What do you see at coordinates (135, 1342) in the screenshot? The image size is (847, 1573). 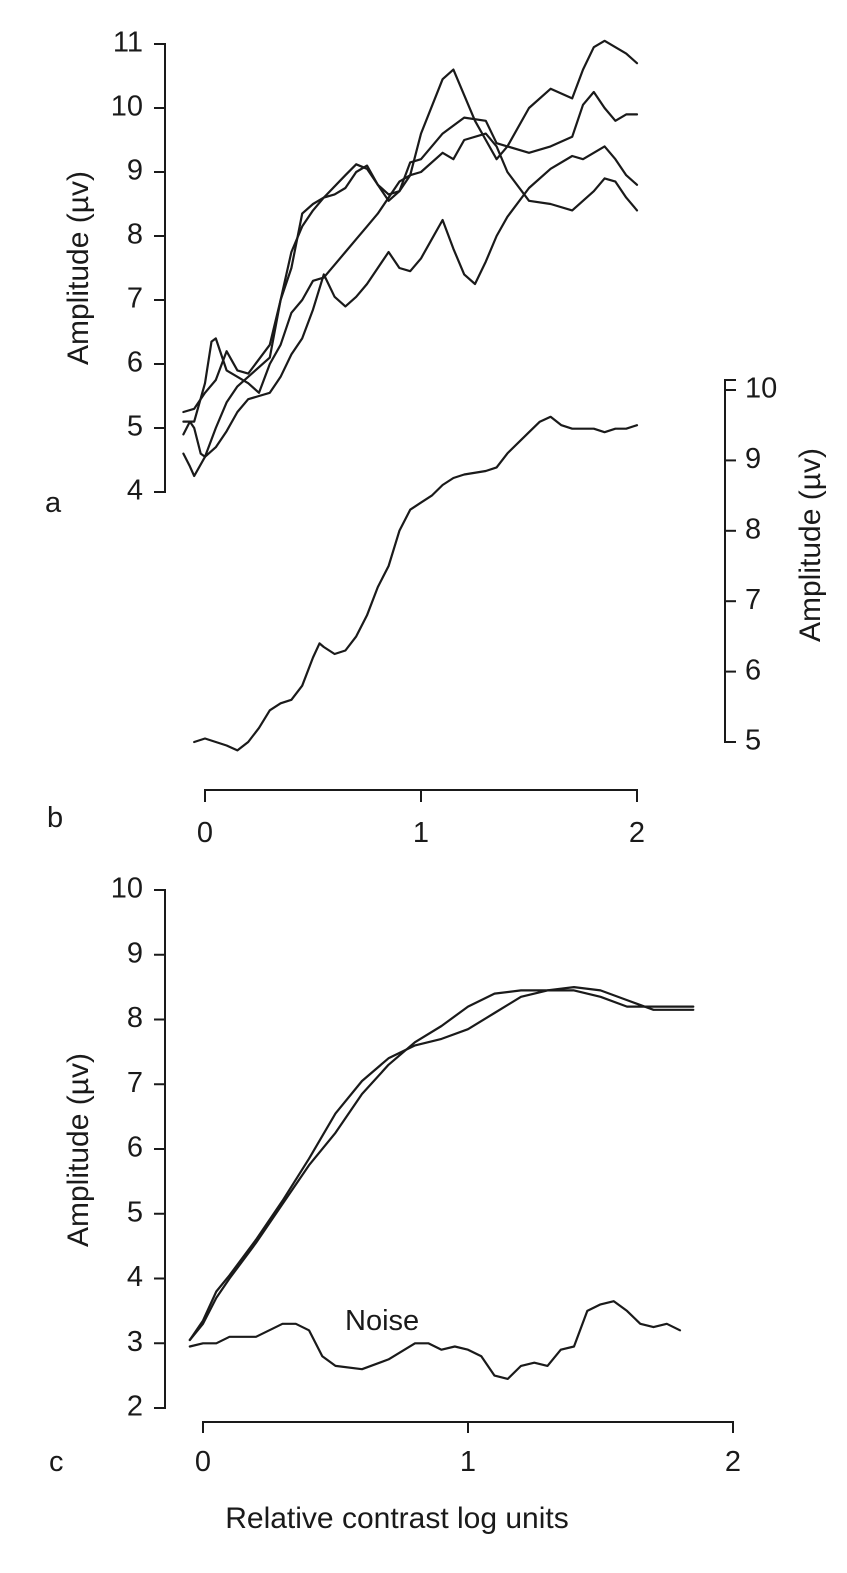 I see `panel-c-y-tick-label-1: 3` at bounding box center [135, 1342].